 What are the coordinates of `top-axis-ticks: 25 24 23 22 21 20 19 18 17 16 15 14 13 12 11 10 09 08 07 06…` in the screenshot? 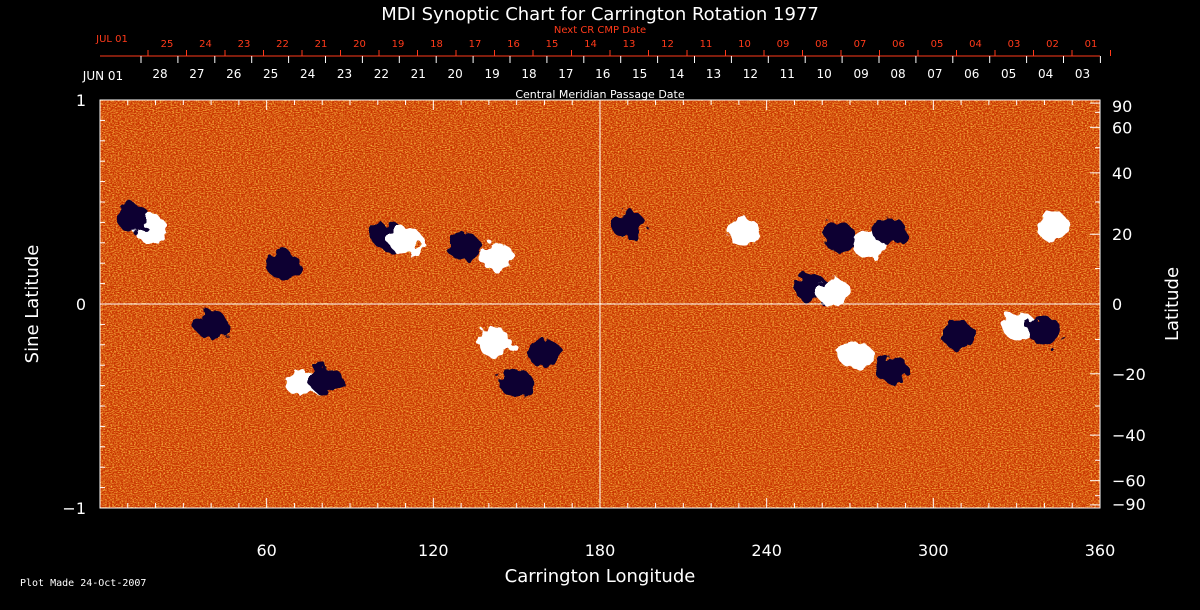 It's located at (625, 60).